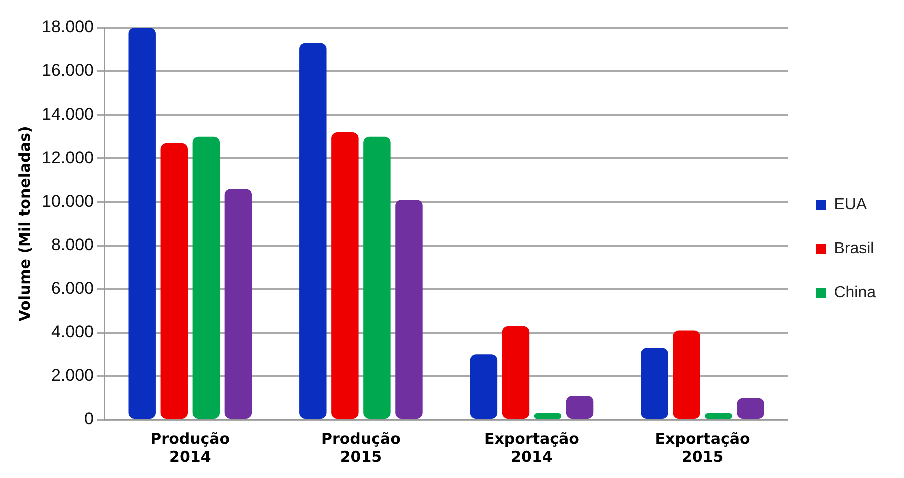  What do you see at coordinates (72, 376) in the screenshot?
I see `y-tick-label: 2.000` at bounding box center [72, 376].